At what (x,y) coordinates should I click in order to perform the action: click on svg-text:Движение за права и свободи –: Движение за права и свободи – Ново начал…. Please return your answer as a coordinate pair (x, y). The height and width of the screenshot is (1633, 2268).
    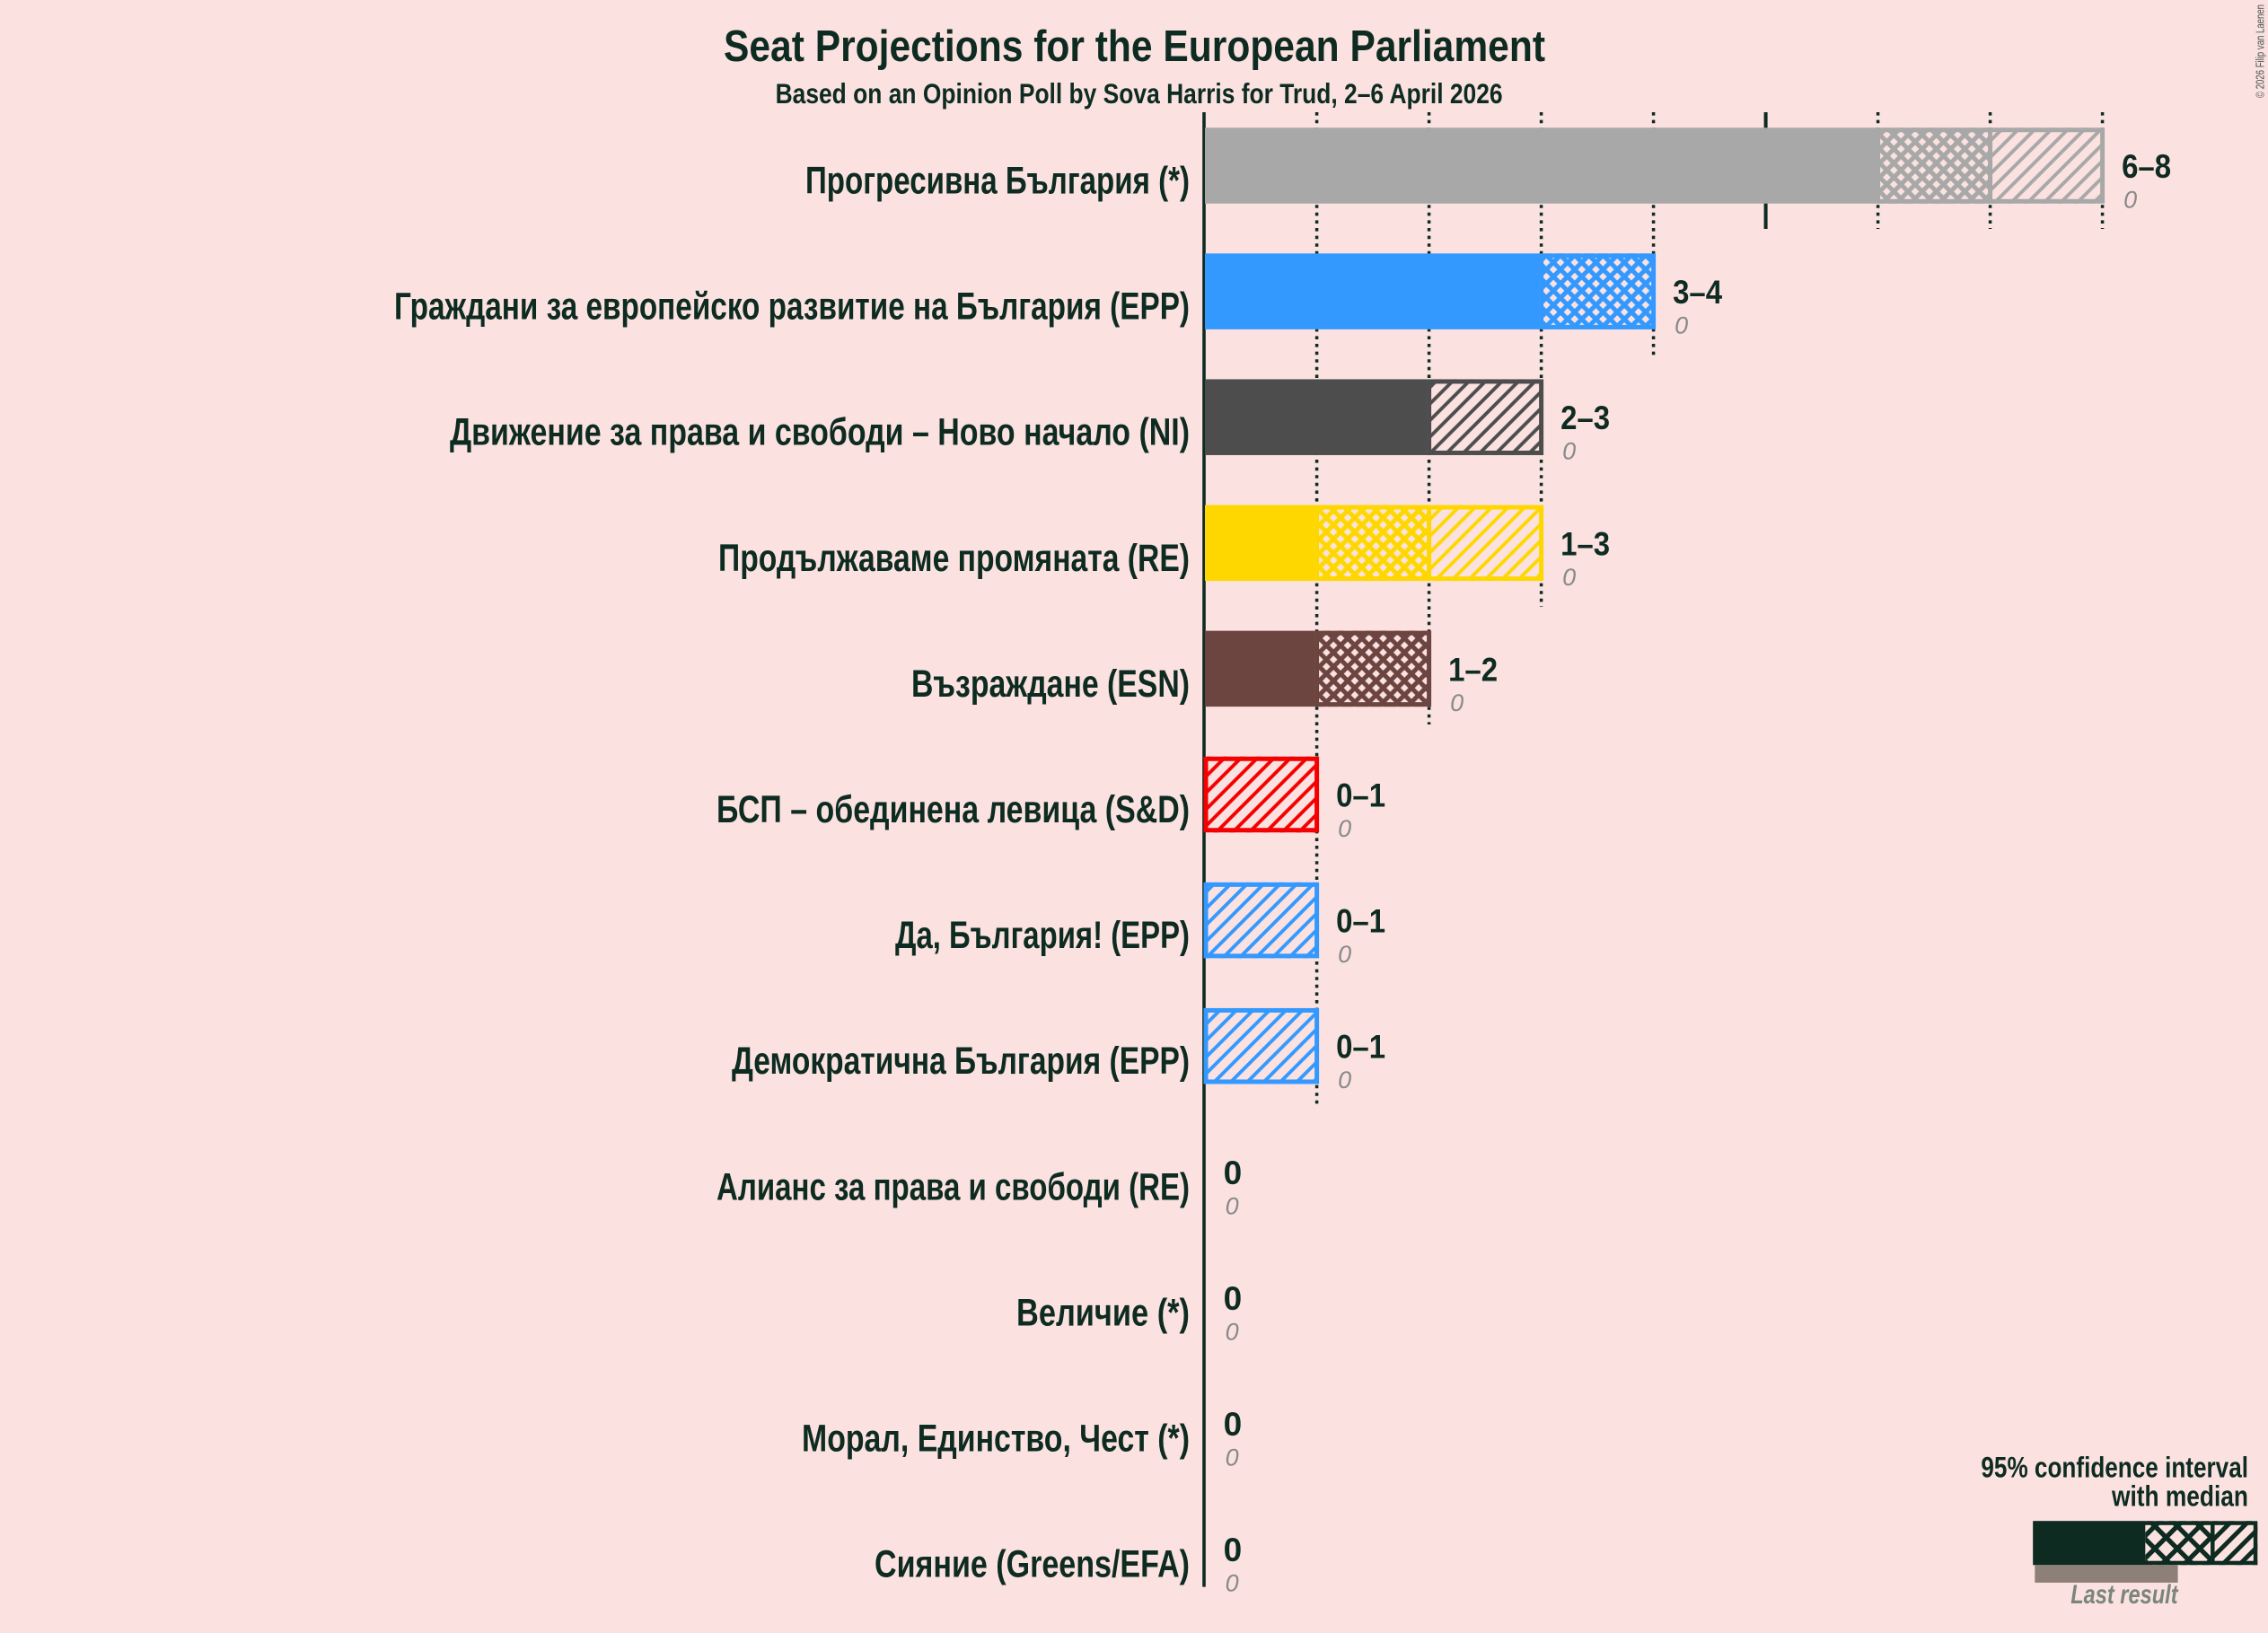
    Looking at the image, I should click on (820, 433).